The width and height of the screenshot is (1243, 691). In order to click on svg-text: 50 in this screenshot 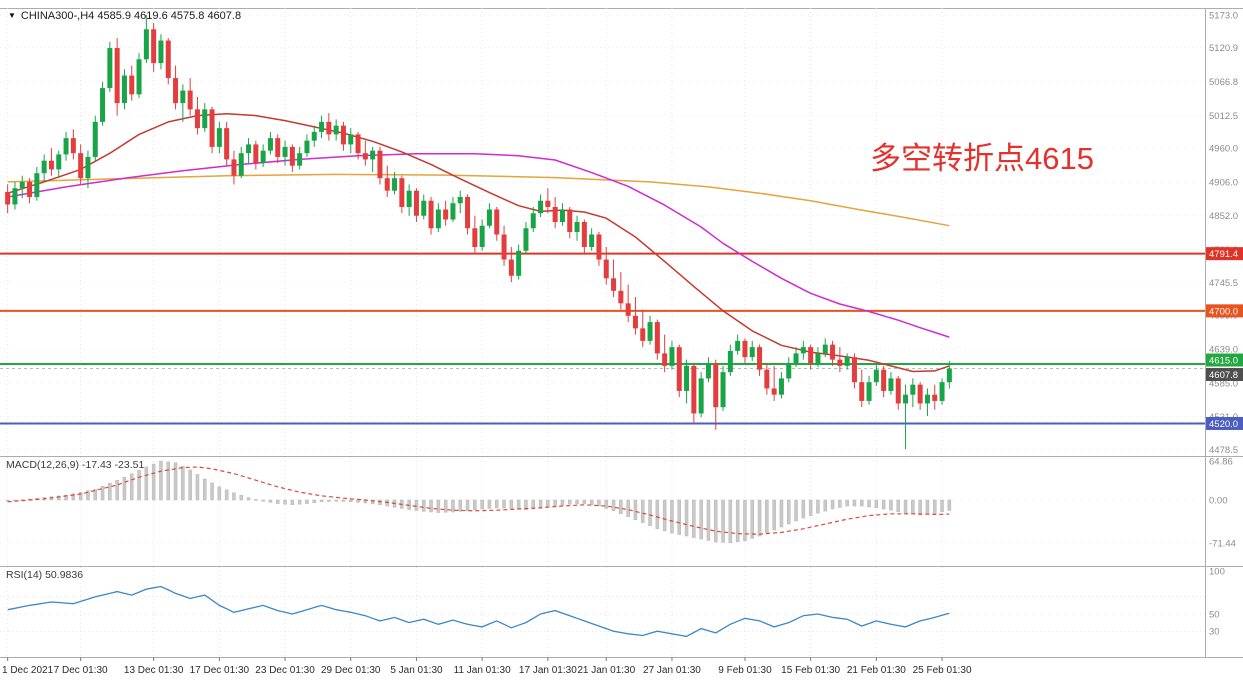, I will do `click(1214, 615)`.